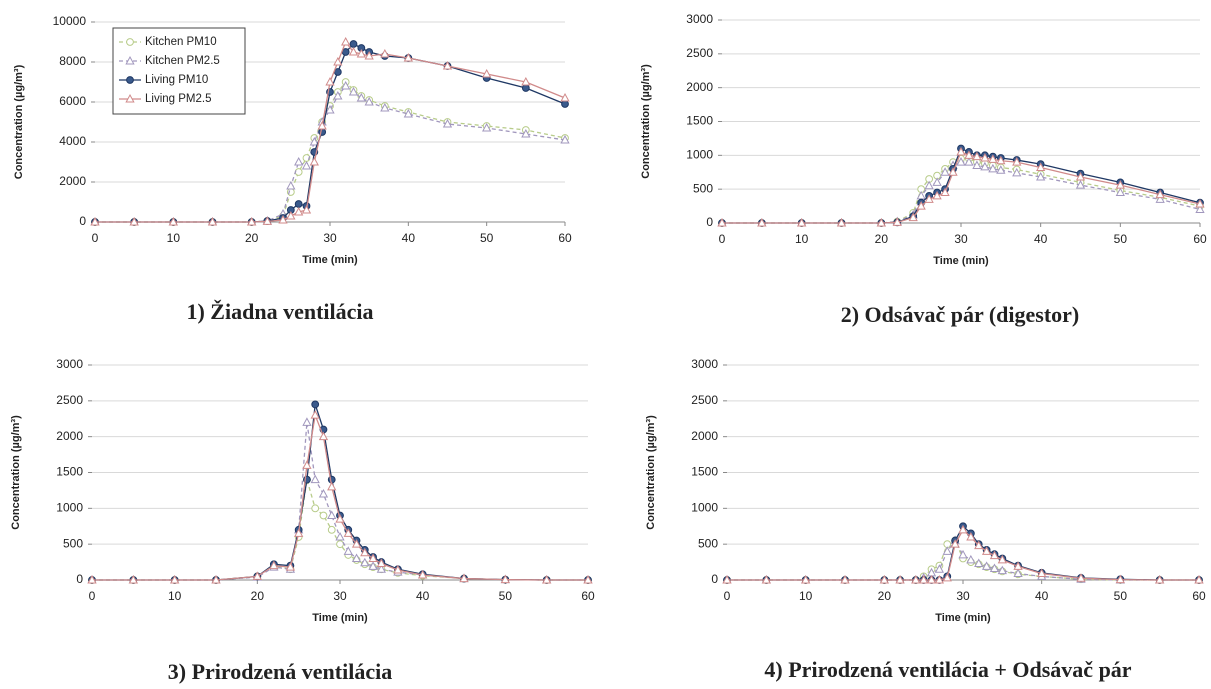 This screenshot has height=689, width=1211. Describe the element at coordinates (330, 238) in the screenshot. I see `x-tick-label: 30` at that location.